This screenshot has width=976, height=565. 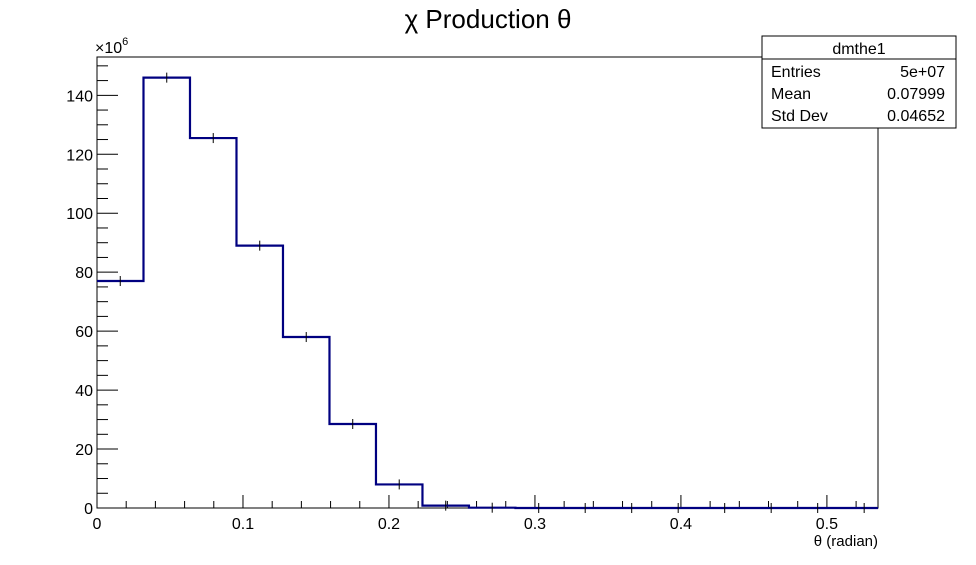 I want to click on stats-stddev-value: 0.04652, so click(x=916, y=116).